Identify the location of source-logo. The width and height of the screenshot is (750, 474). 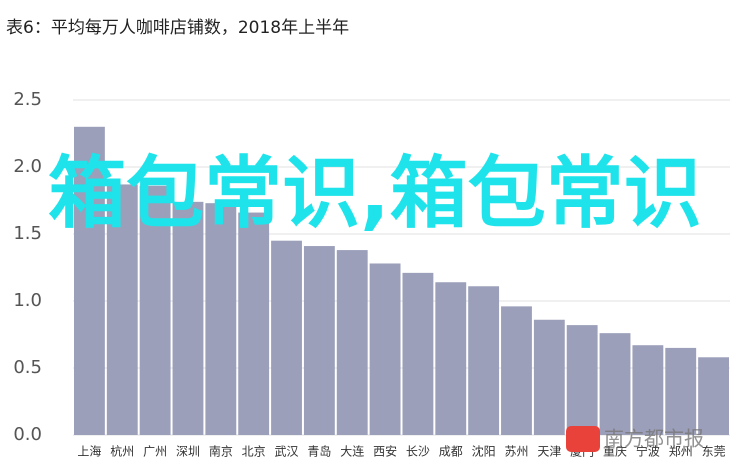
(583, 439).